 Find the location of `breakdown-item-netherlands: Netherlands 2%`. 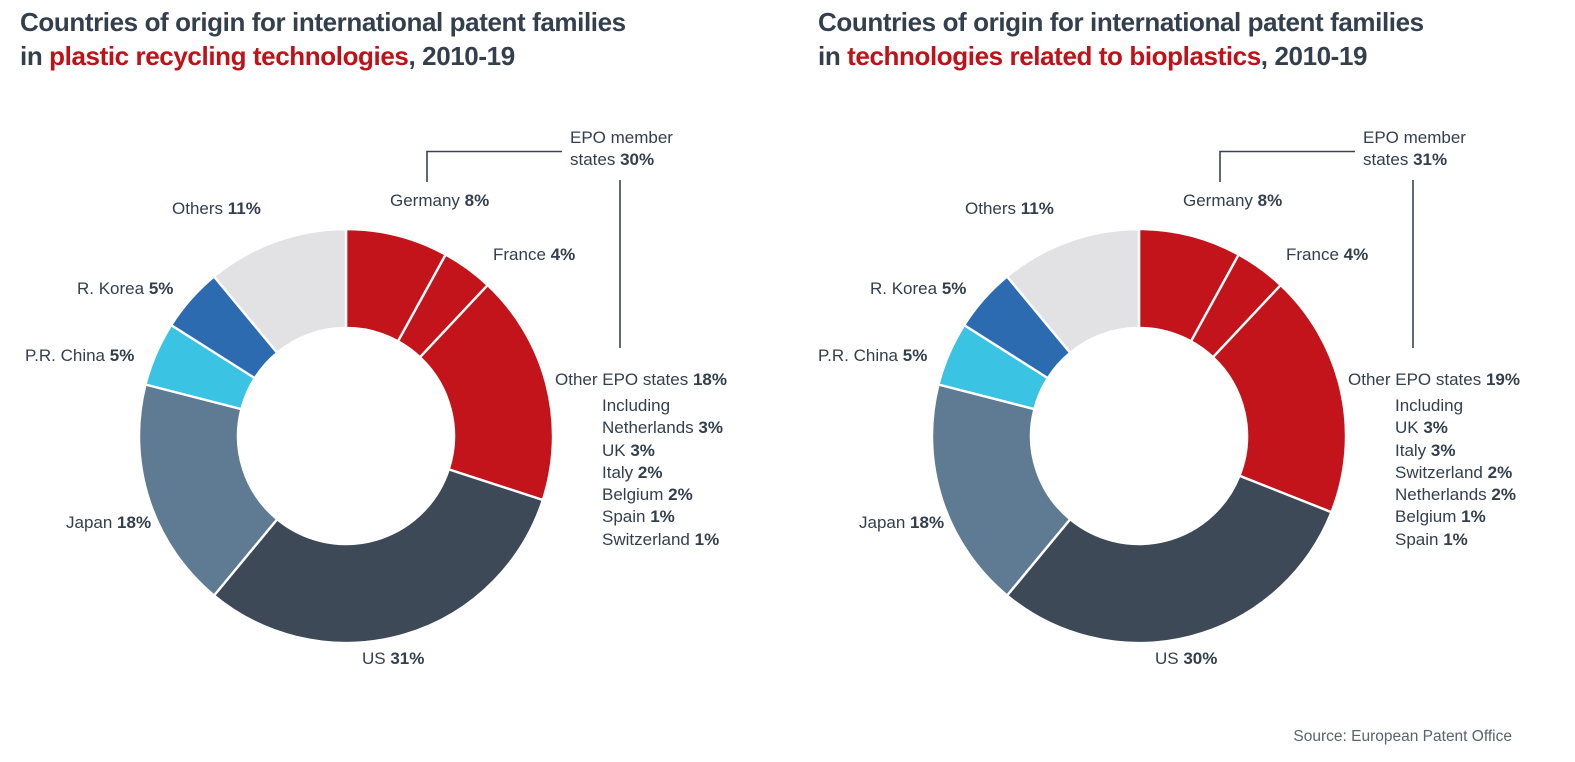

breakdown-item-netherlands: Netherlands 2% is located at coordinates (1455, 495).